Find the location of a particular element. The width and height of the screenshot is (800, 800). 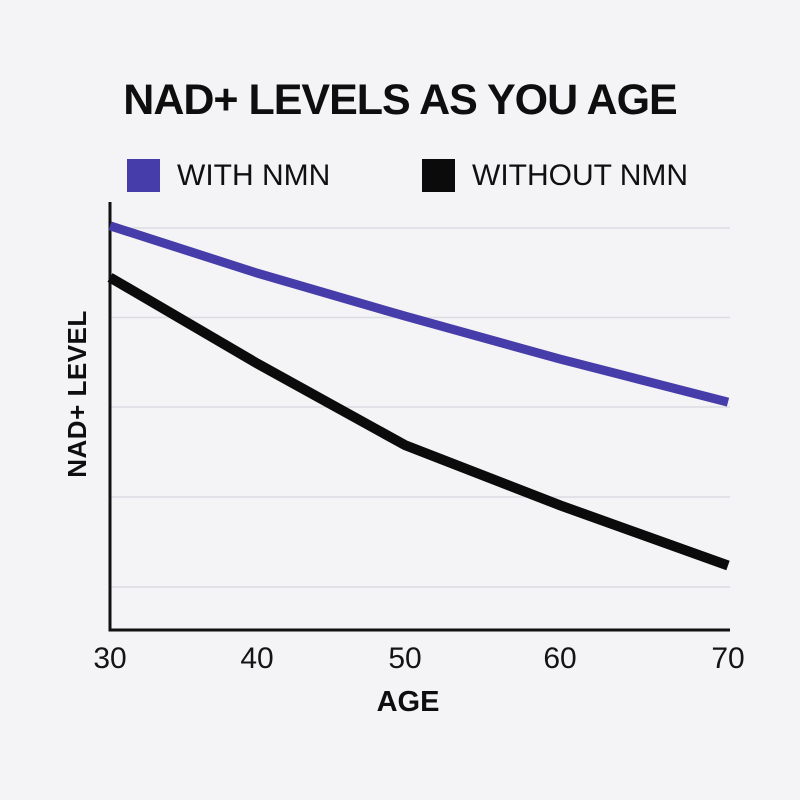

legend-label-without-nmn: WITHOUT NMN is located at coordinates (580, 175).